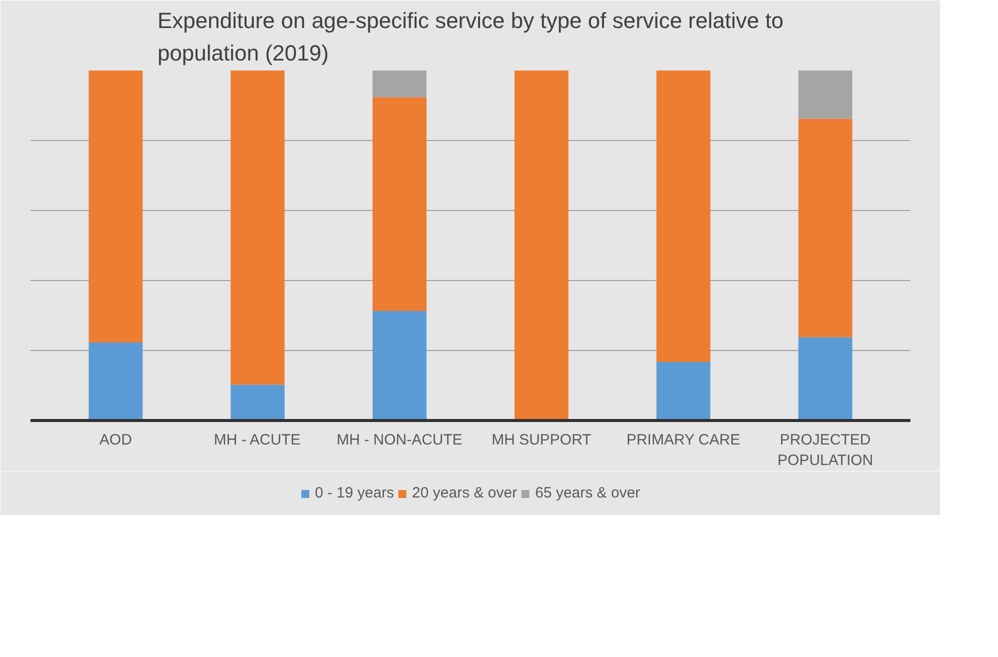 The width and height of the screenshot is (998, 657). I want to click on legend-label: 0 - 19 years, so click(354, 493).